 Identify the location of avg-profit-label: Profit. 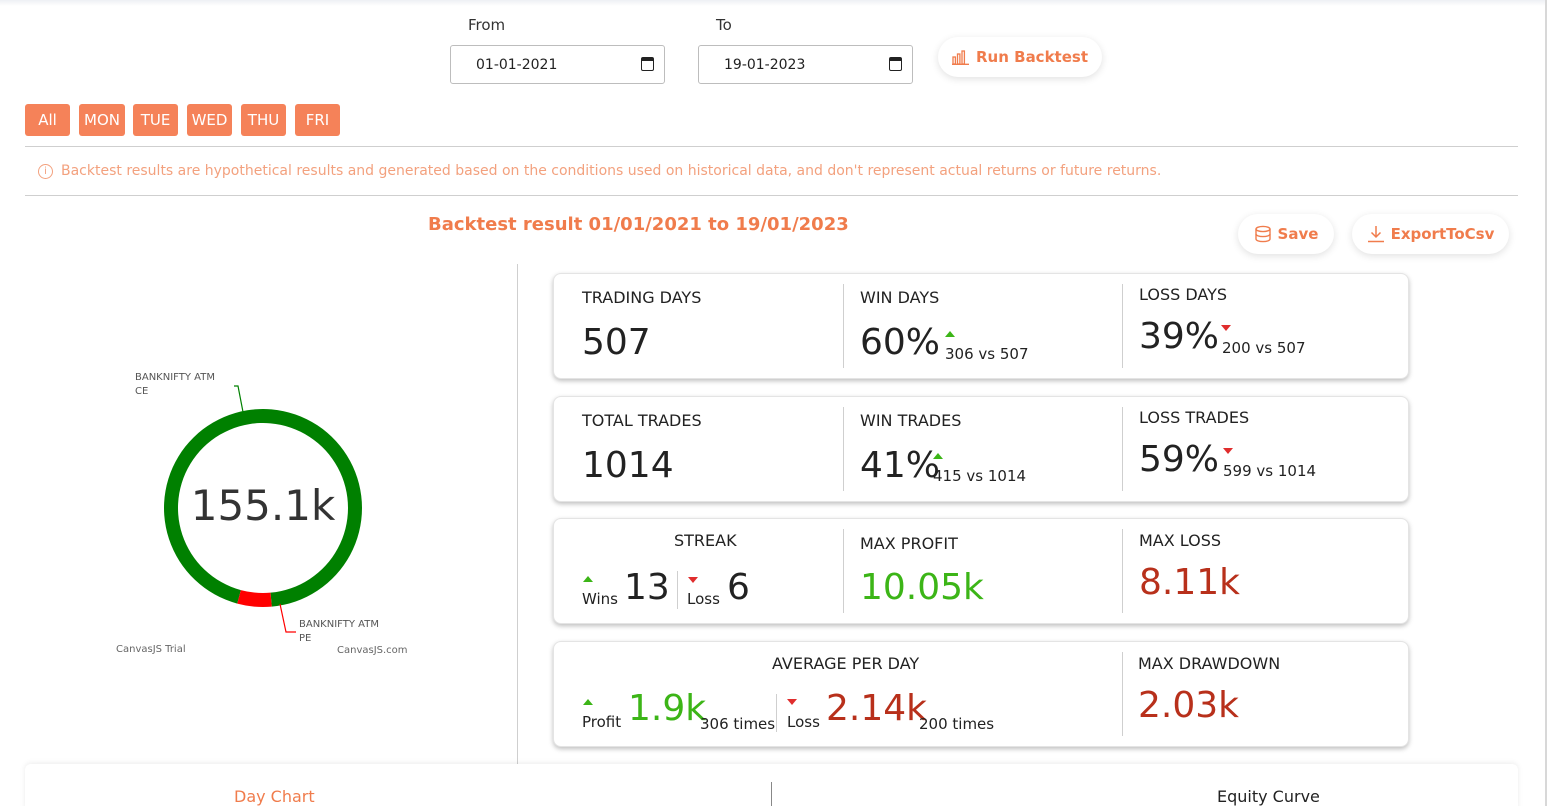
(602, 722).